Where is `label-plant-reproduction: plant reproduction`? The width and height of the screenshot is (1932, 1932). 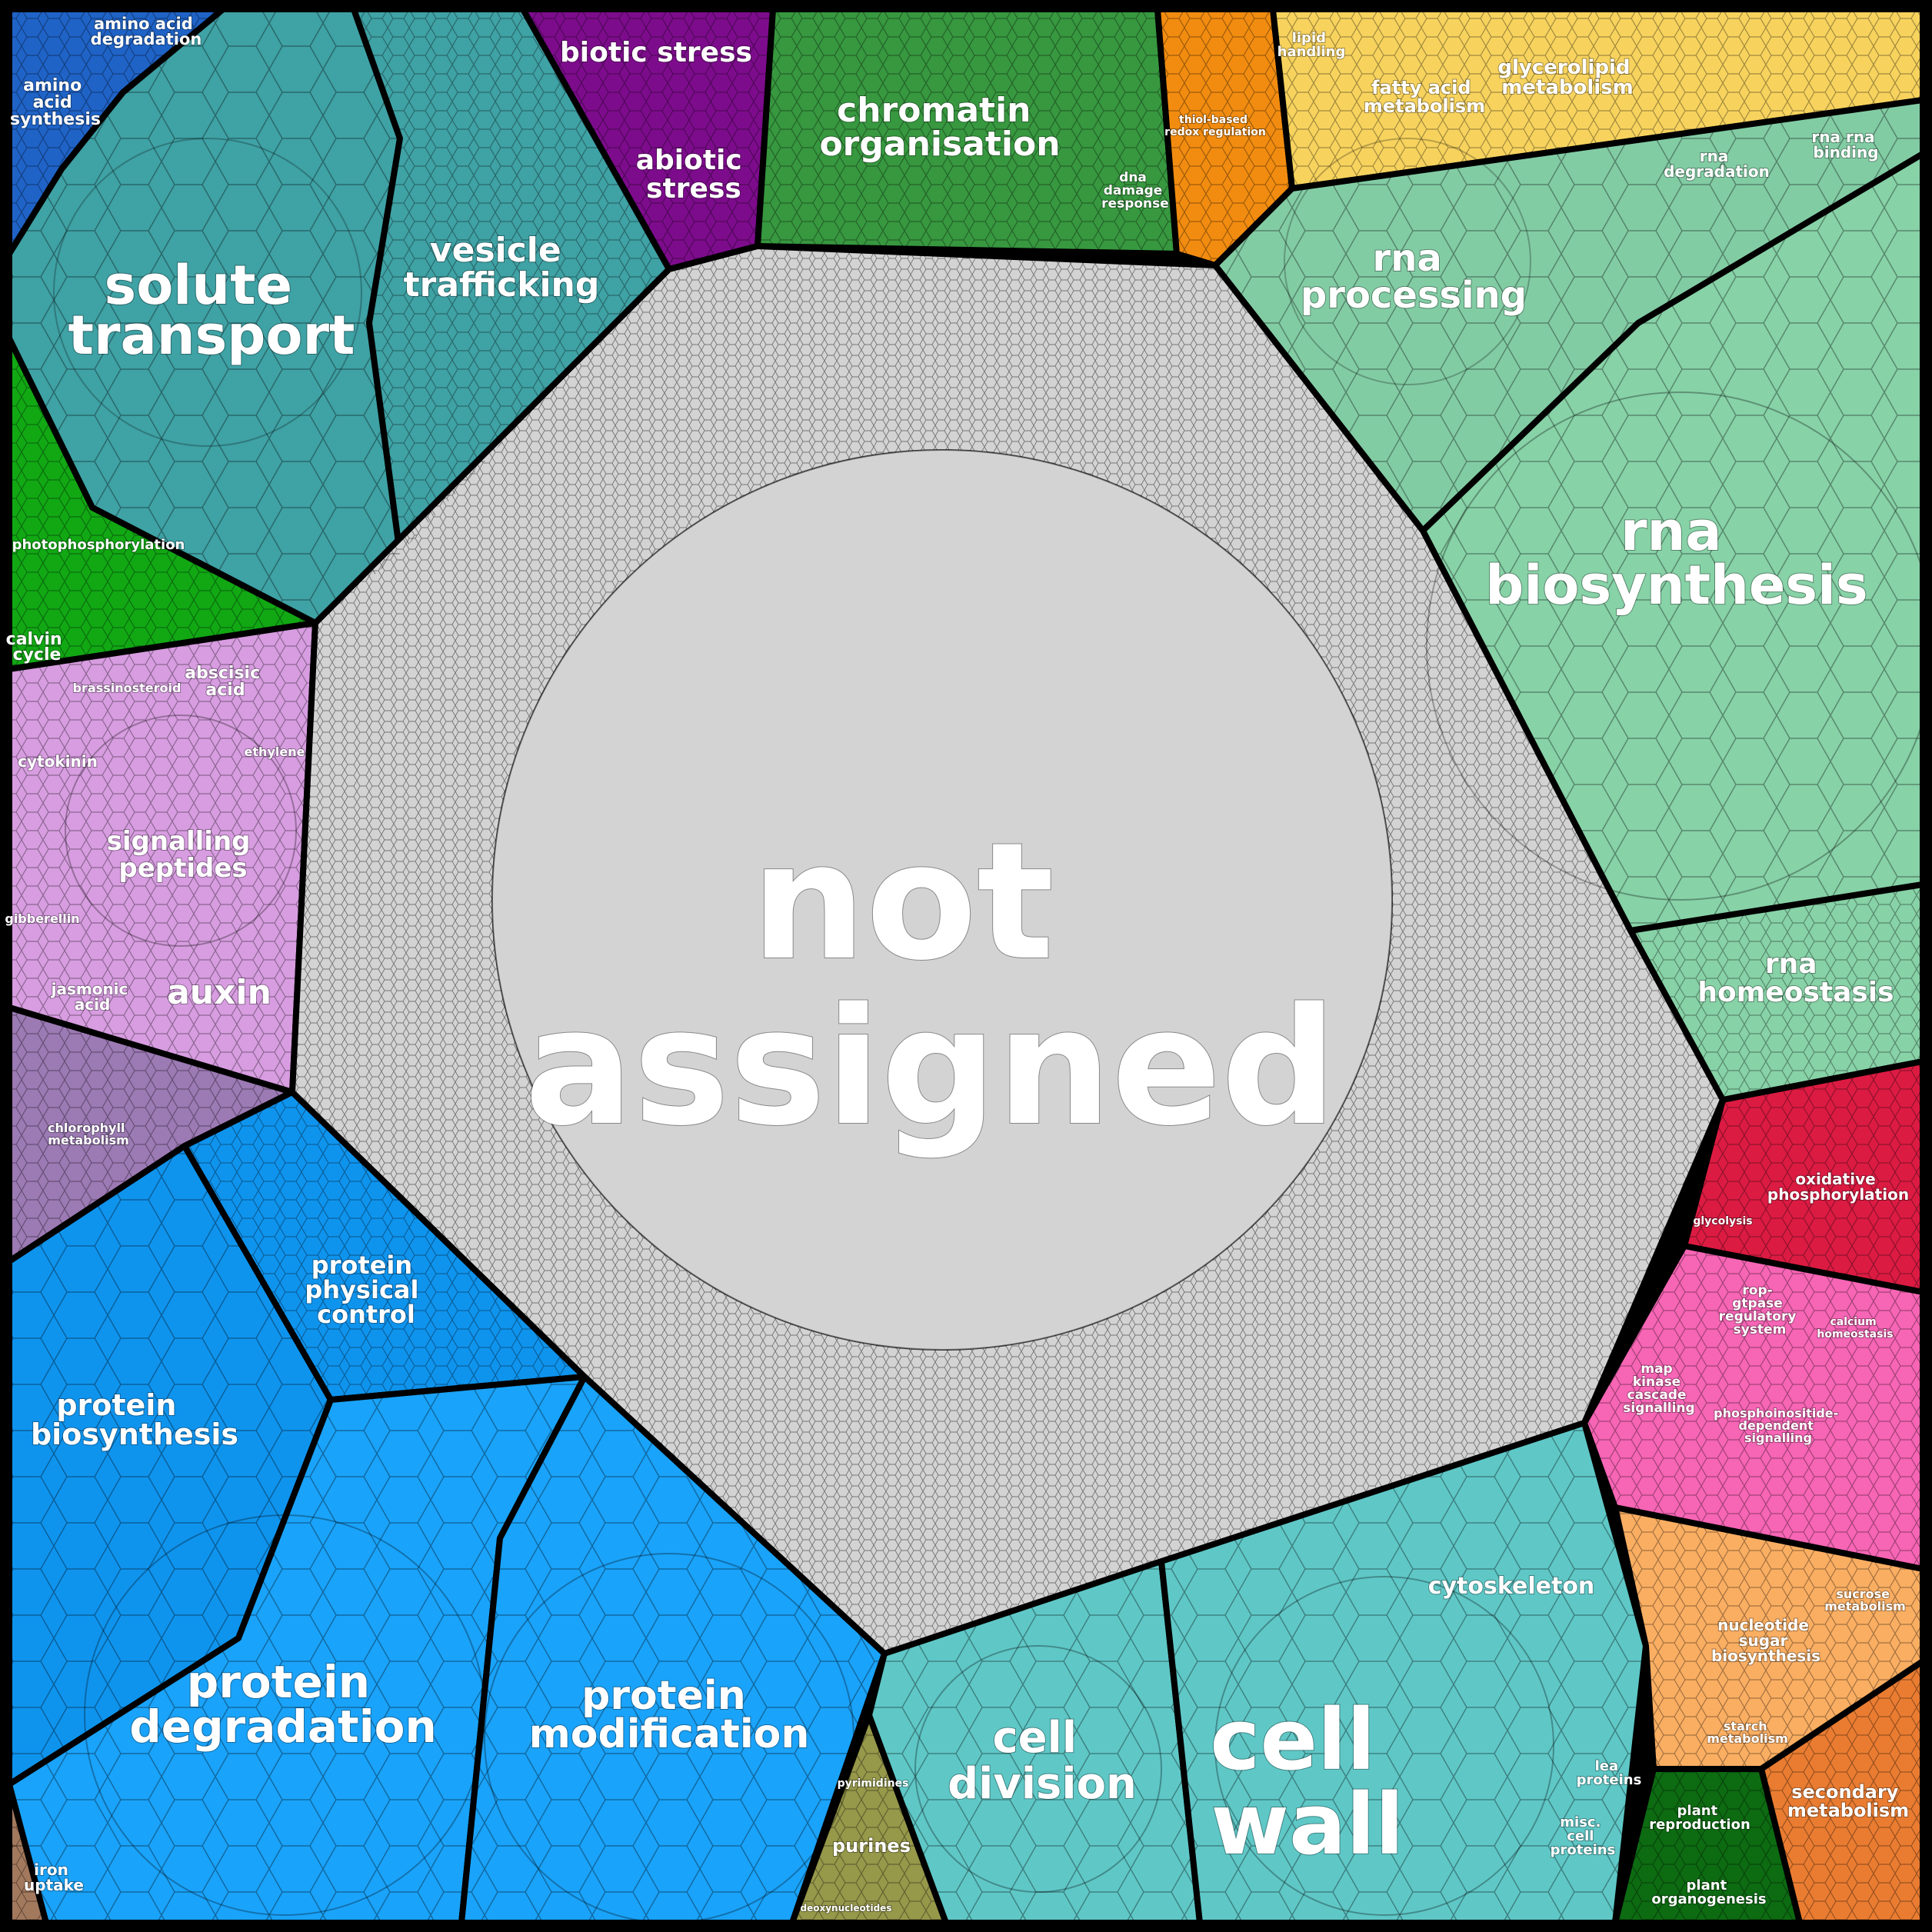
label-plant-reproduction: plant reproduction is located at coordinates (1699, 1818).